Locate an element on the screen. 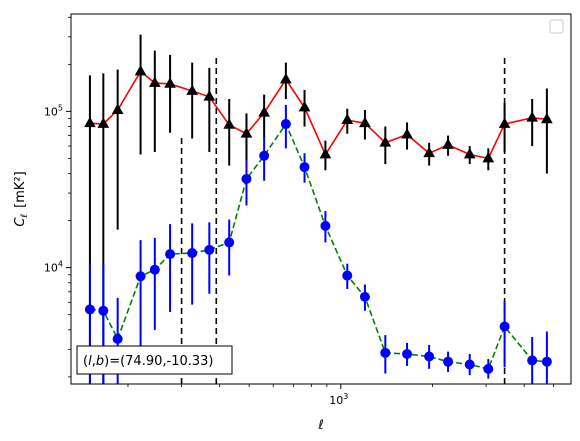  annotation-text: (l,b)=(74.90,-10.33) is located at coordinates (148, 361).